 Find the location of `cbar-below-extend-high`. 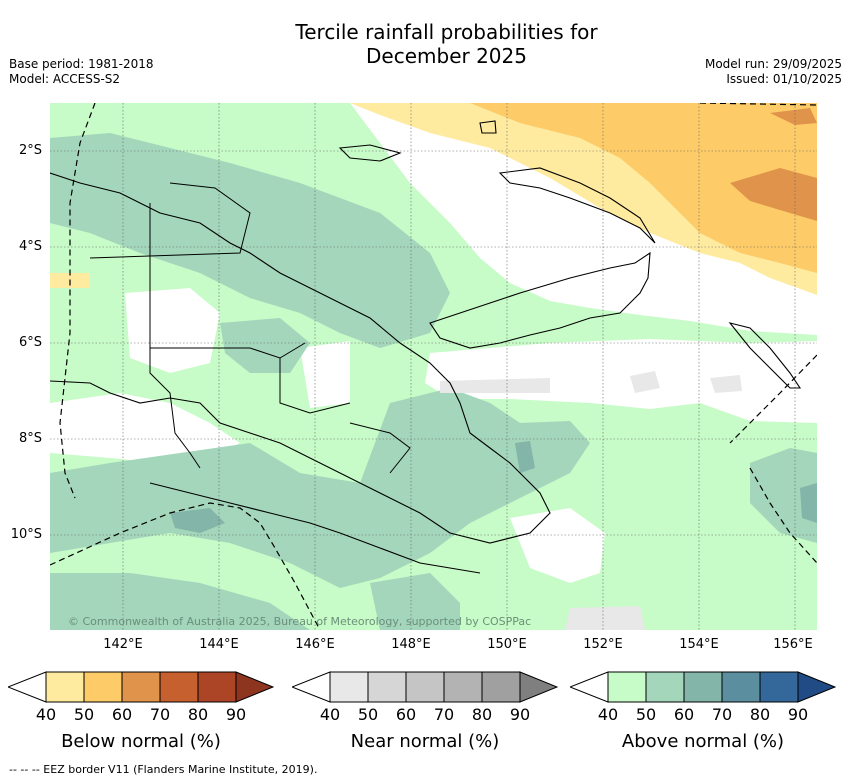

cbar-below-extend-high is located at coordinates (254, 687).